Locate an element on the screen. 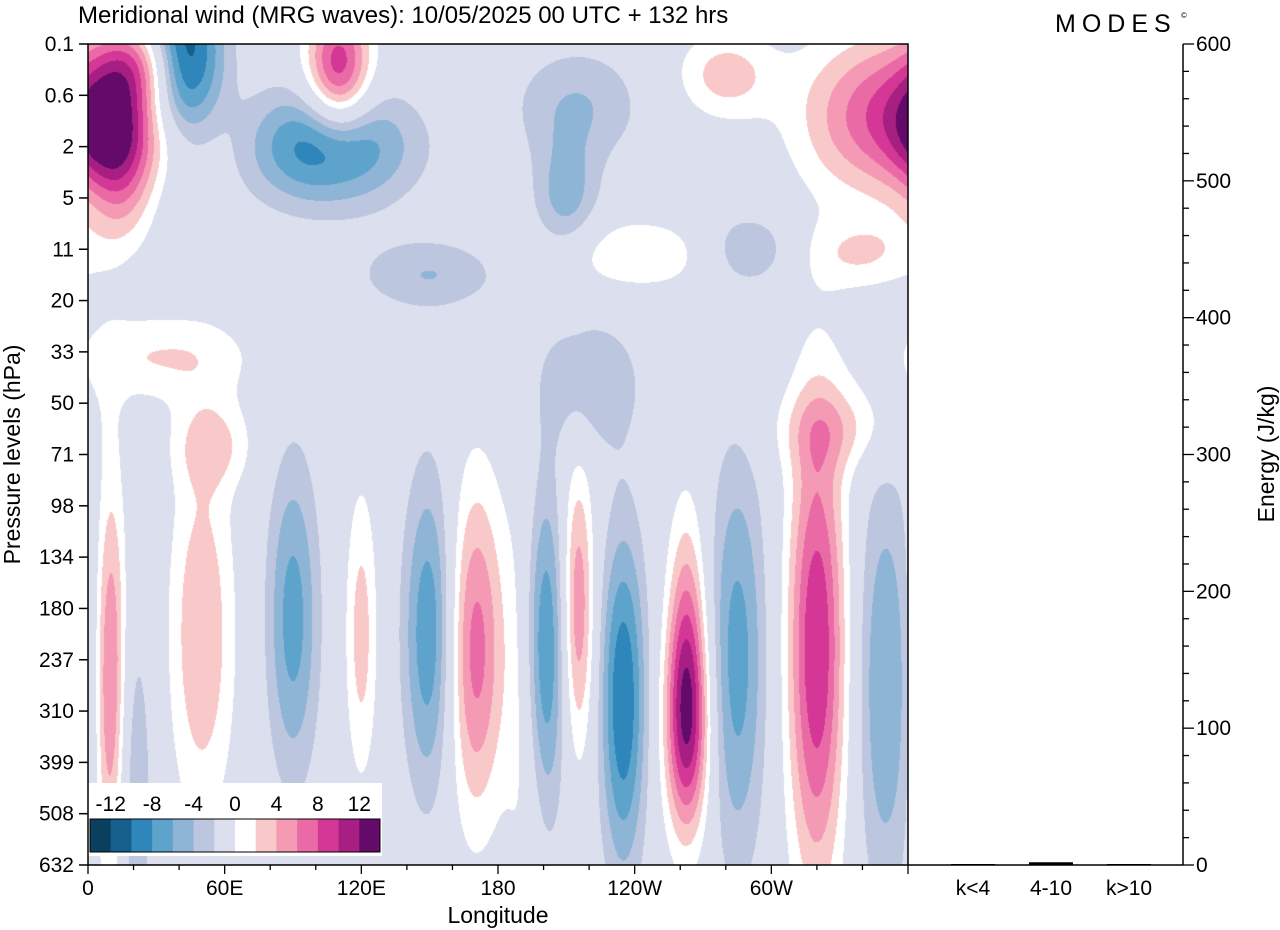 The image size is (1280, 930). y-tick-label: 20 is located at coordinates (62, 301).